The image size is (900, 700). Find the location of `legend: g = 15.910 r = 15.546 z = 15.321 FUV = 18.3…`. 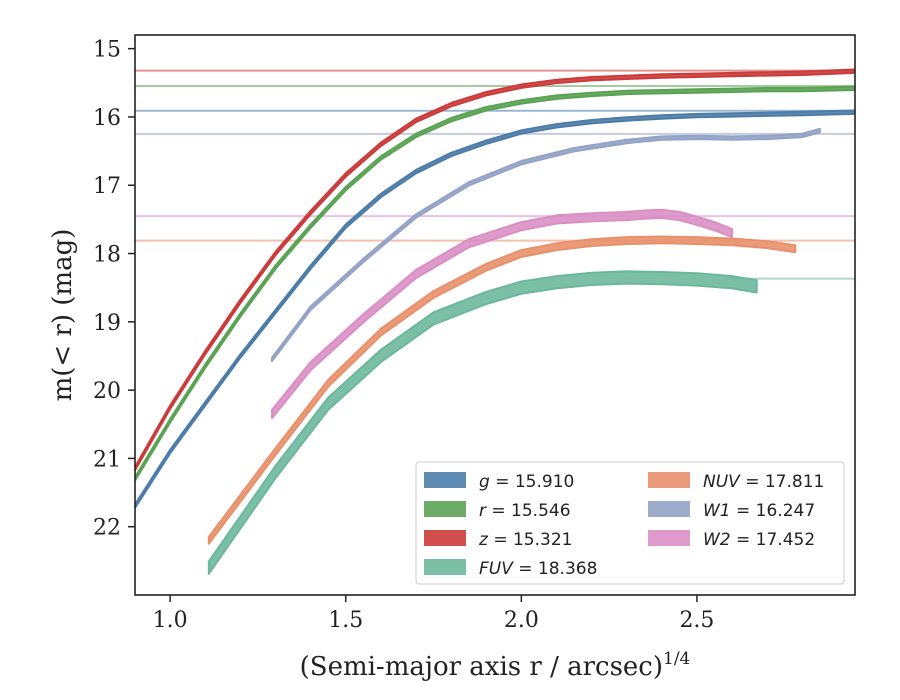

legend: g = 15.910 r = 15.546 z = 15.321 FUV = 18.3… is located at coordinates (630, 523).